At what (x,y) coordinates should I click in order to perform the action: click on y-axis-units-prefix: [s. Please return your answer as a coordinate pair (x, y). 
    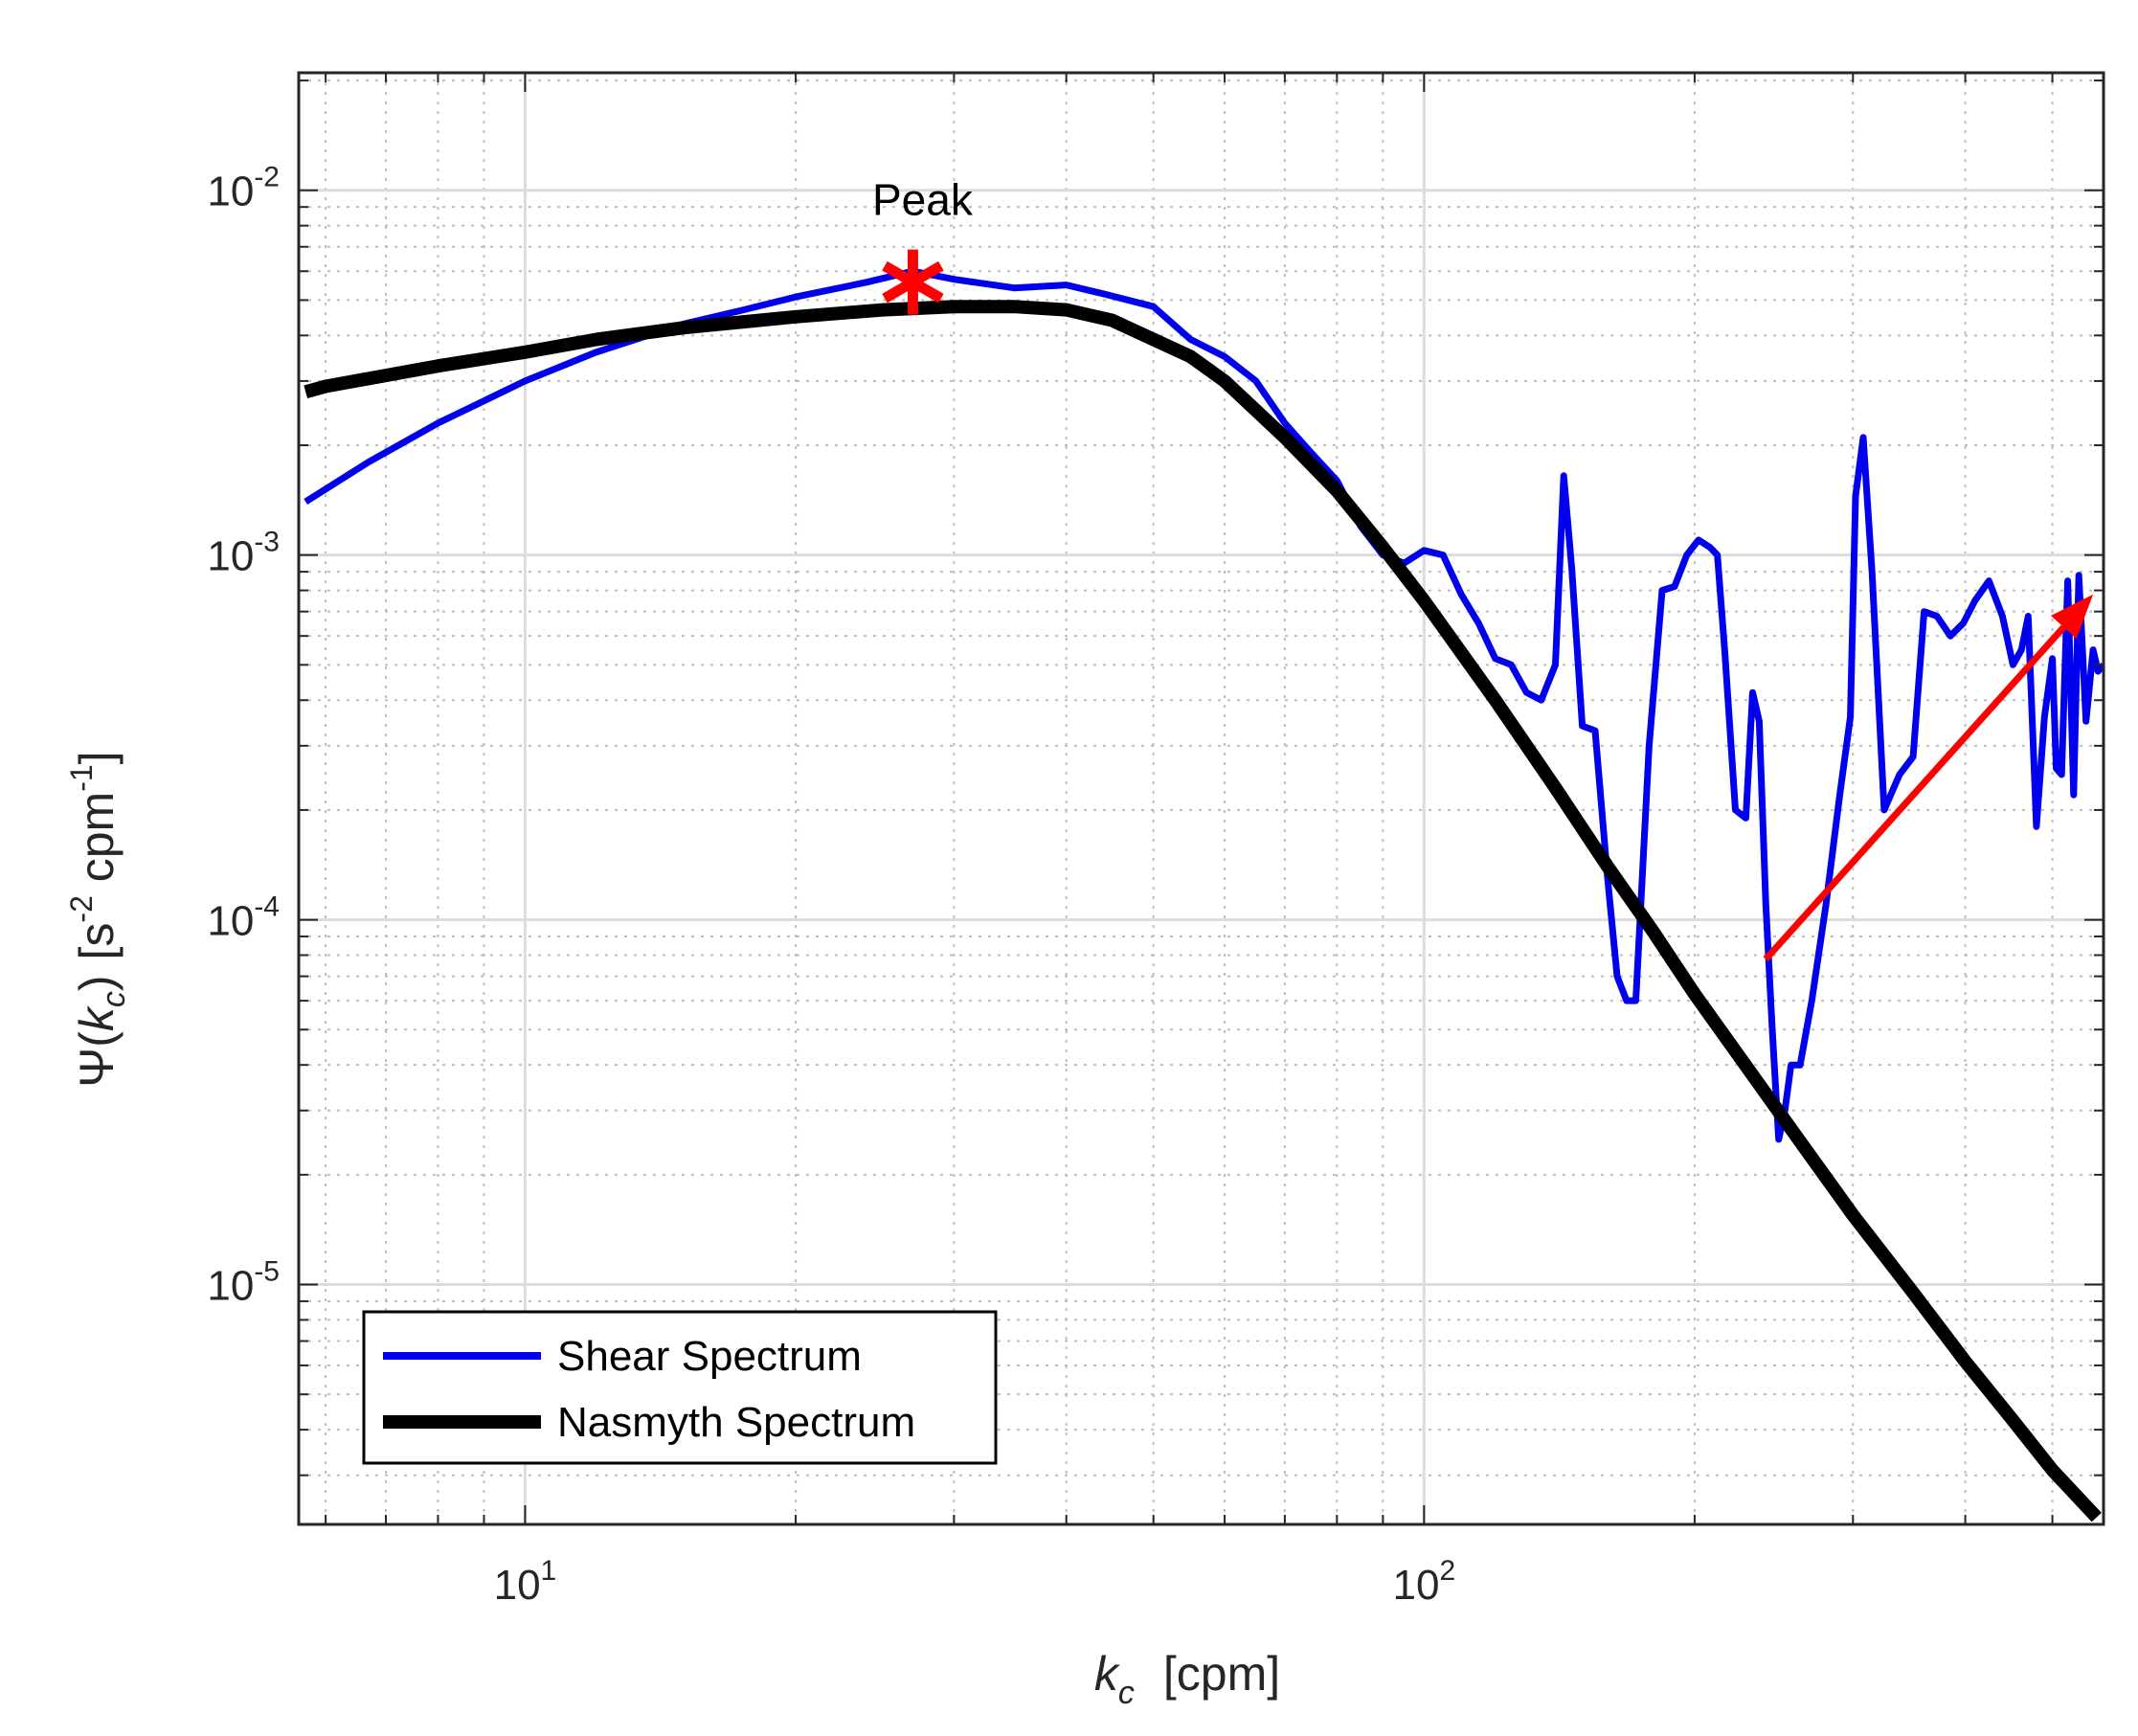
    Looking at the image, I should click on (97, 941).